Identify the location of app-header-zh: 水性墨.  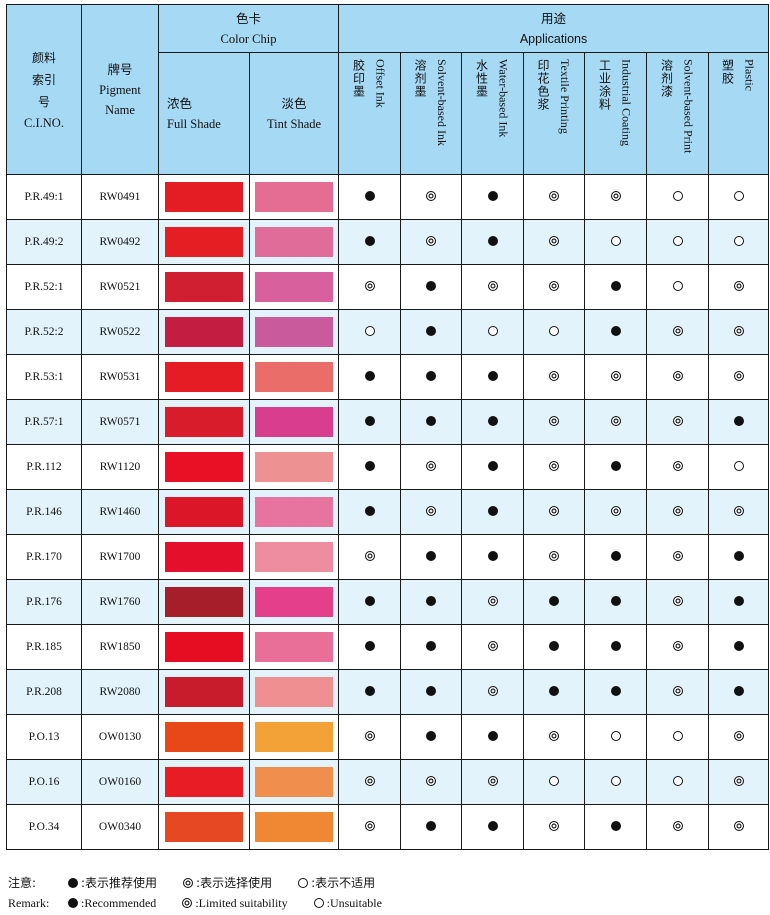
(481, 78).